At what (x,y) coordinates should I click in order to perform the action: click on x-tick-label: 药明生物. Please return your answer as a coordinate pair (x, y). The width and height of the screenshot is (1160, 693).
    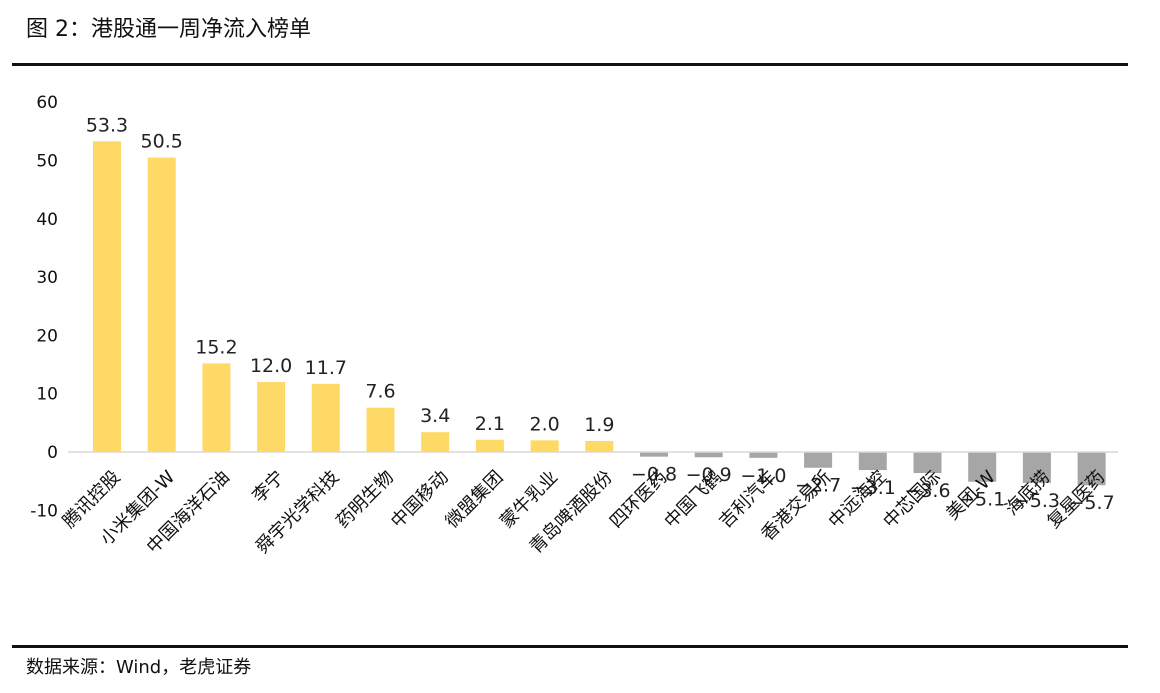
    Looking at the image, I should click on (365, 500).